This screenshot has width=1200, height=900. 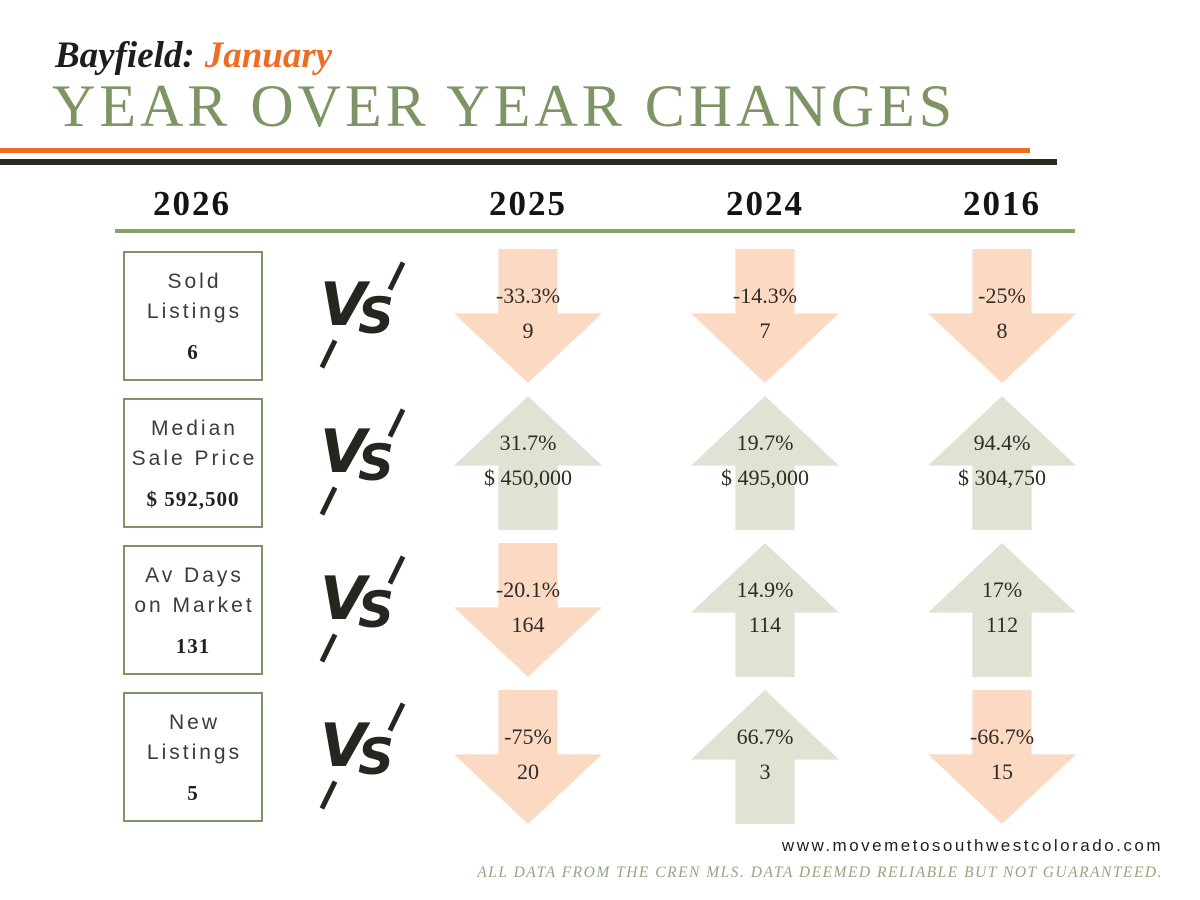 What do you see at coordinates (528, 296) in the screenshot?
I see `pct-change: -33.3%` at bounding box center [528, 296].